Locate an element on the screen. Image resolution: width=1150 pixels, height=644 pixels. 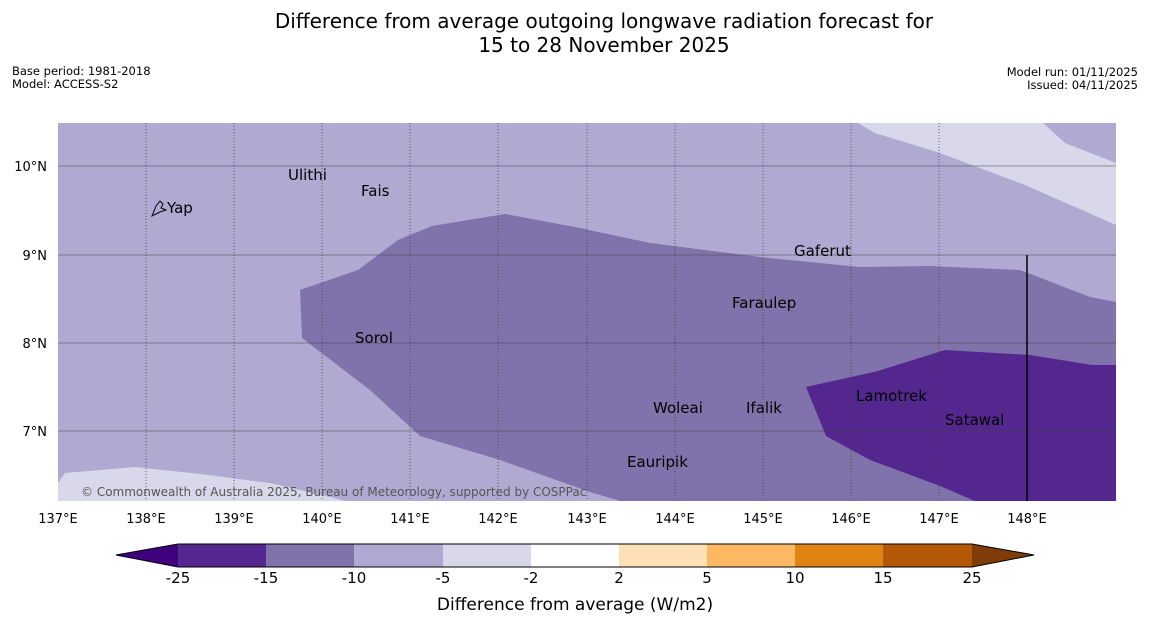
colorbar-tick: -2 is located at coordinates (531, 578).